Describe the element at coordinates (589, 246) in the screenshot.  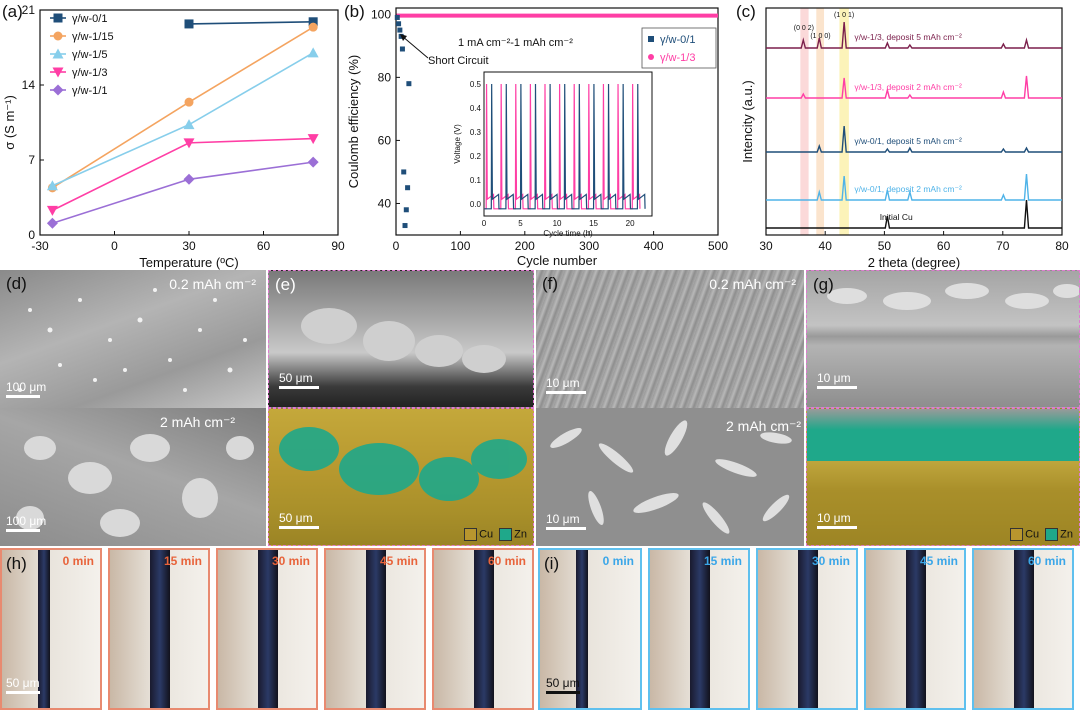
I see `x-tick-label: 300` at that location.